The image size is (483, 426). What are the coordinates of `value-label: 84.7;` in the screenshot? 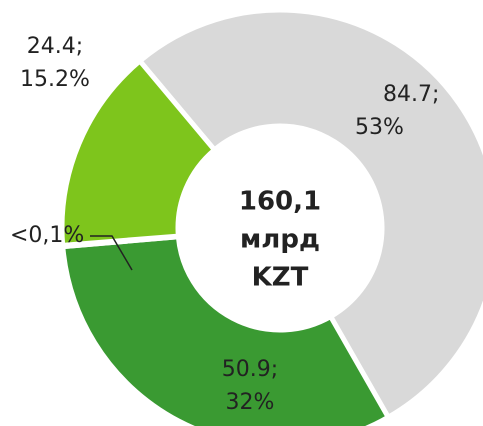 It's located at (411, 94).